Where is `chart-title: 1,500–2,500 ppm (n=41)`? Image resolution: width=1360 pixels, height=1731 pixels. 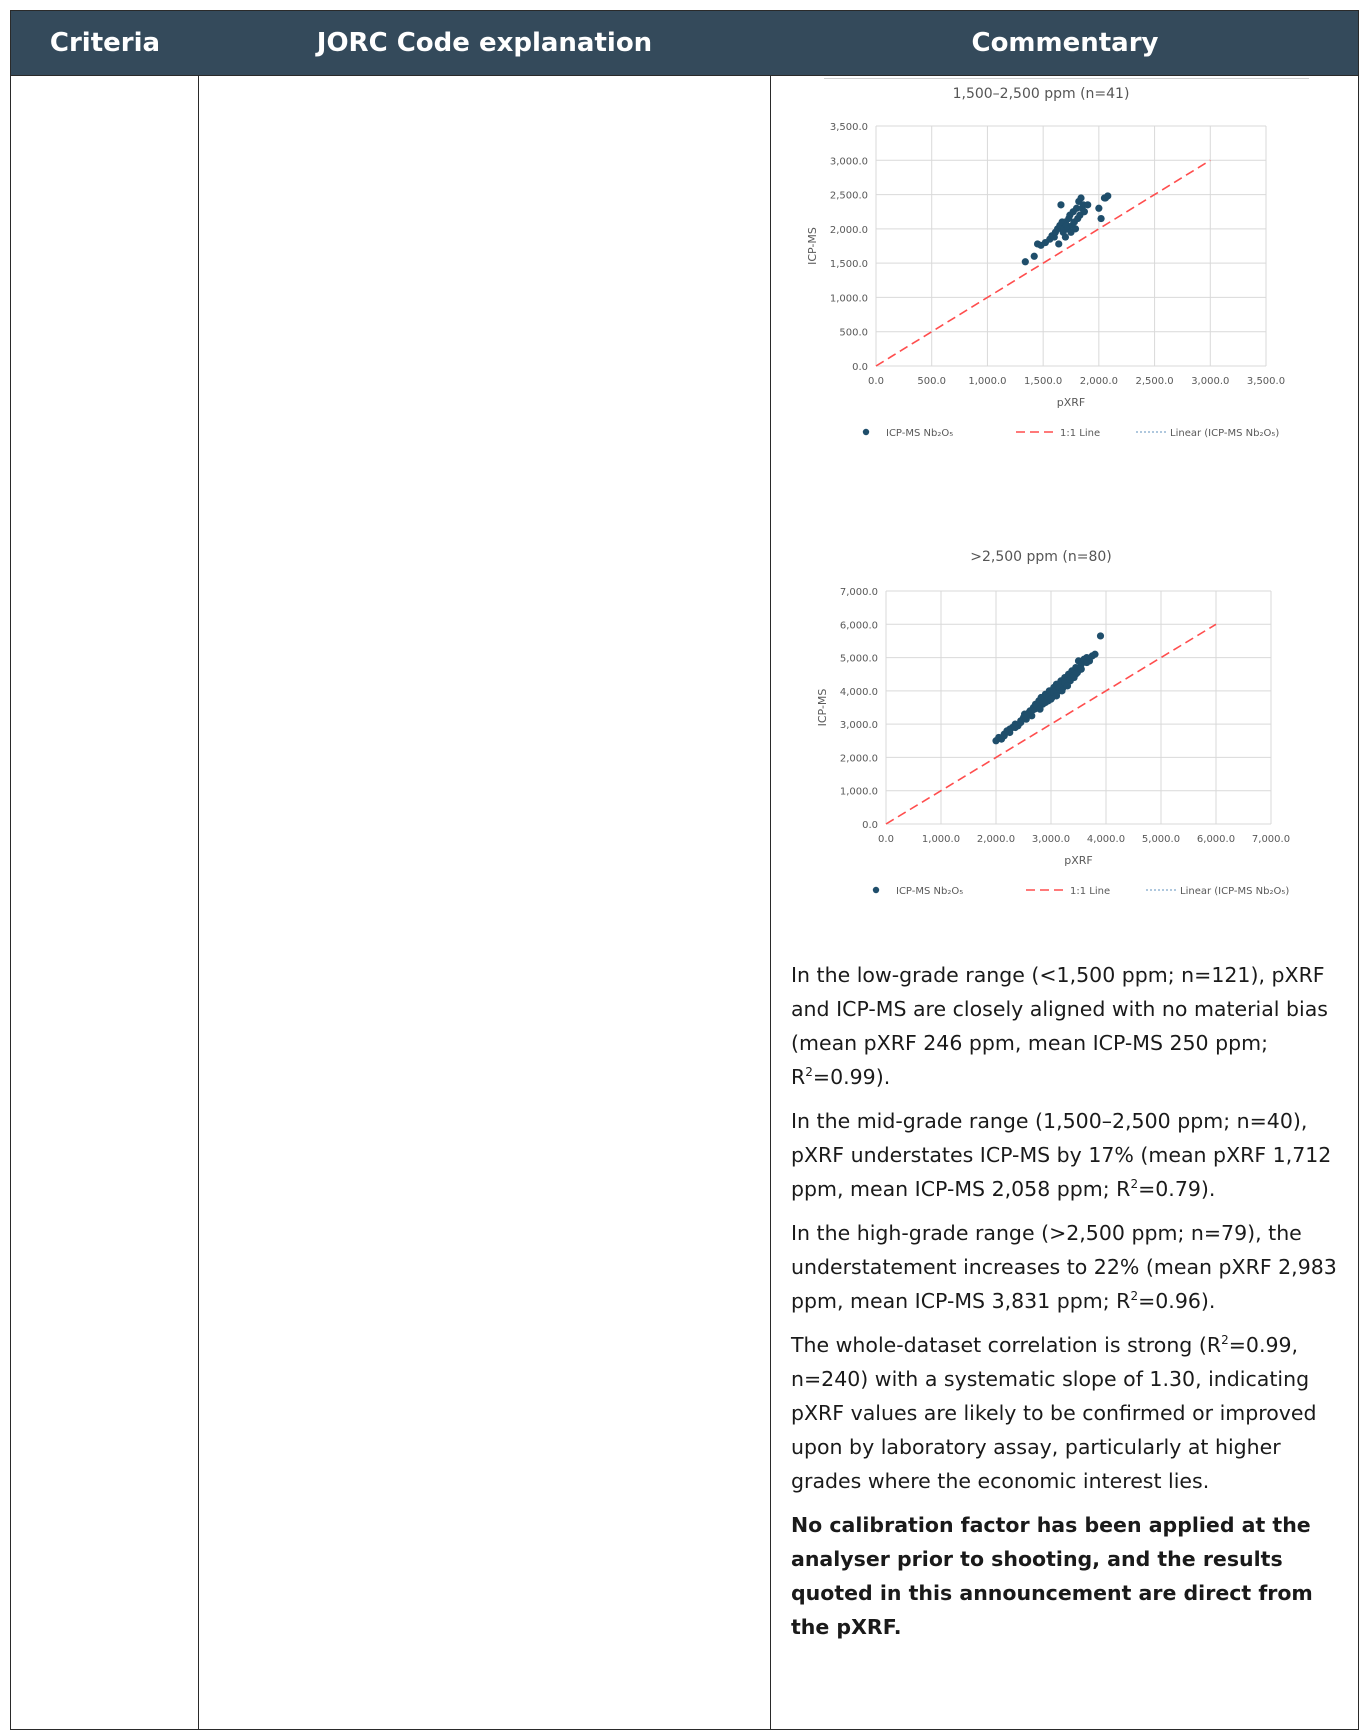 chart-title: 1,500–2,500 ppm (n=41) is located at coordinates (1041, 94).